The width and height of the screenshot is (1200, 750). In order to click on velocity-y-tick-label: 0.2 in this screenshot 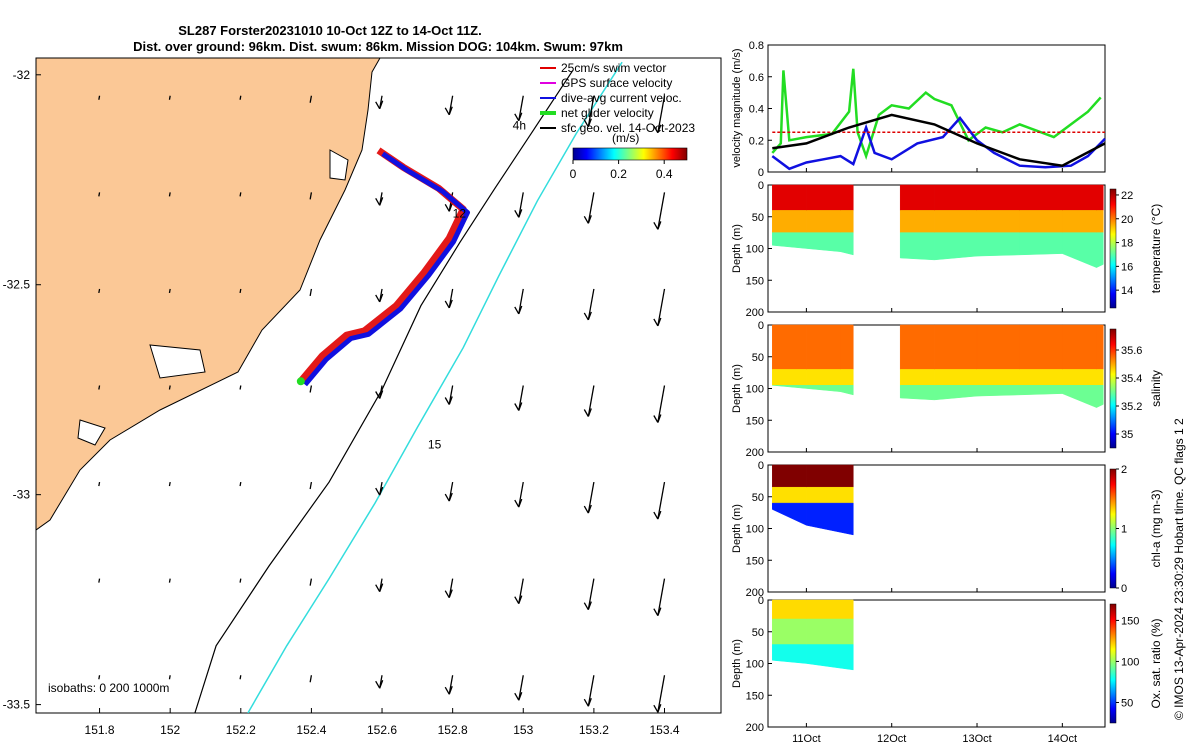, I will do `click(756, 141)`.